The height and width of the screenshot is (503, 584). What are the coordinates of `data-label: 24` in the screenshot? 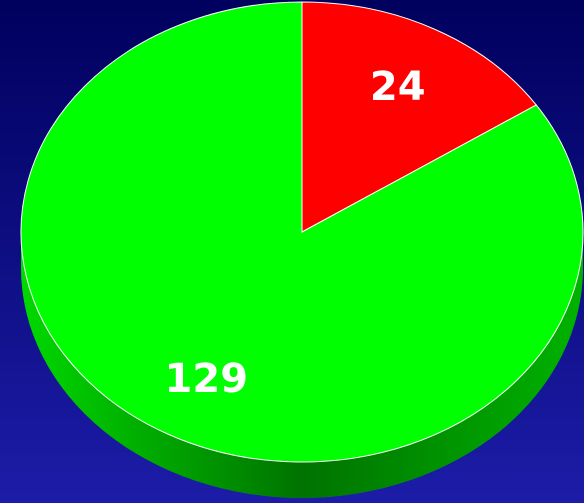 It's located at (398, 87).